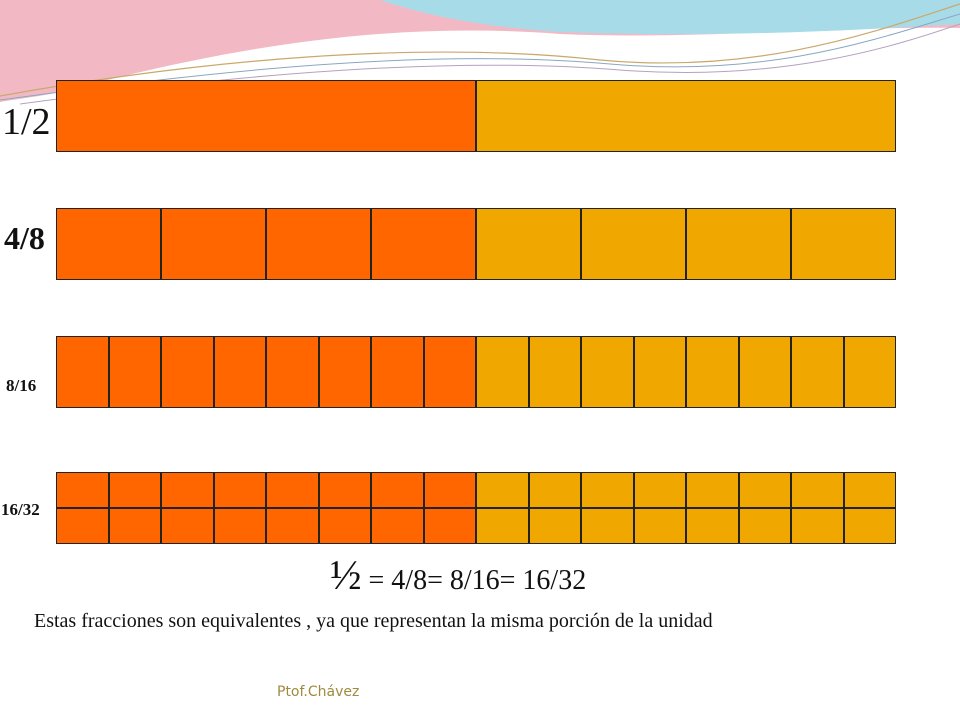  Describe the element at coordinates (26, 122) in the screenshot. I see `fraction-label-1-2: 1/2` at that location.